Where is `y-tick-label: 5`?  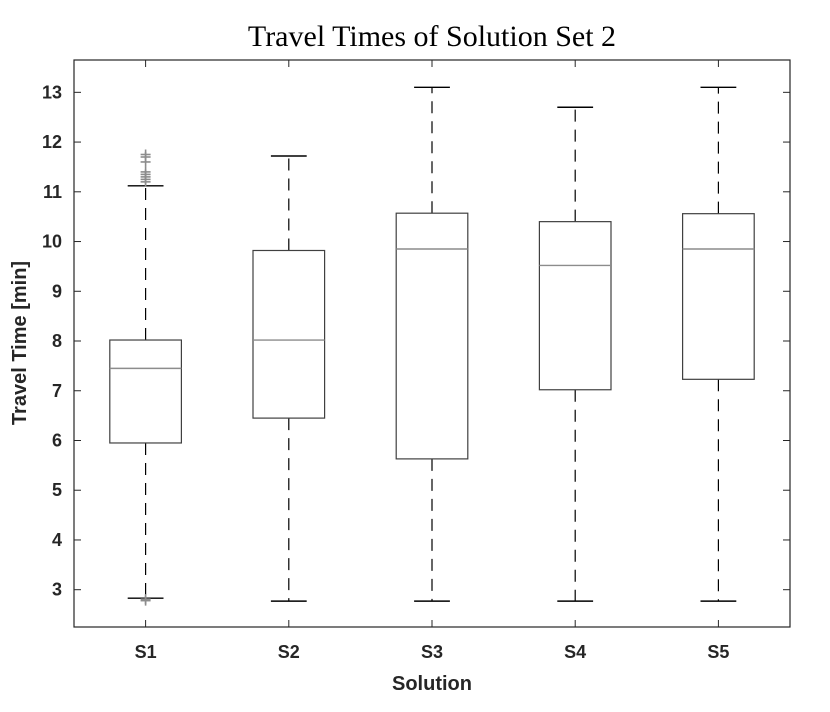
y-tick-label: 5 is located at coordinates (57, 490).